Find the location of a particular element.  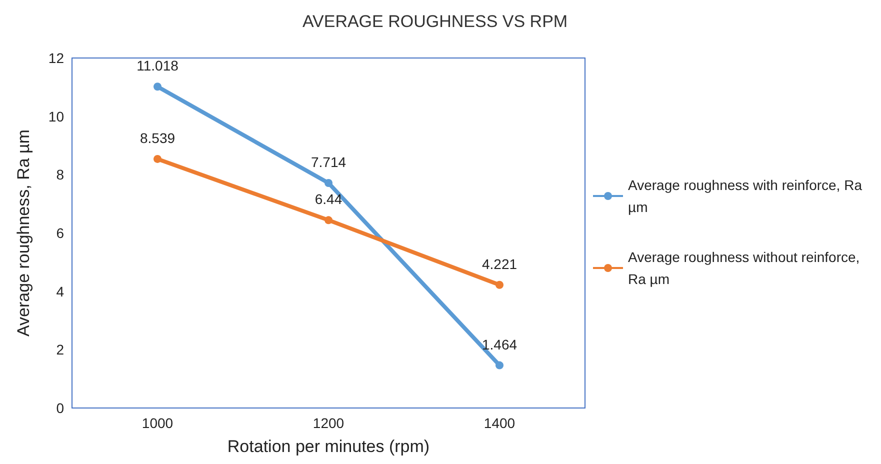

y-tick-label: 10 is located at coordinates (56, 116).